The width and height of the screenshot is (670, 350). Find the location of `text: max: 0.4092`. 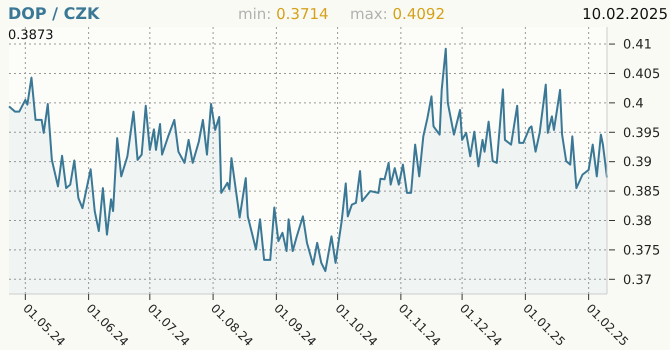

text: max: 0.4092 is located at coordinates (397, 14).